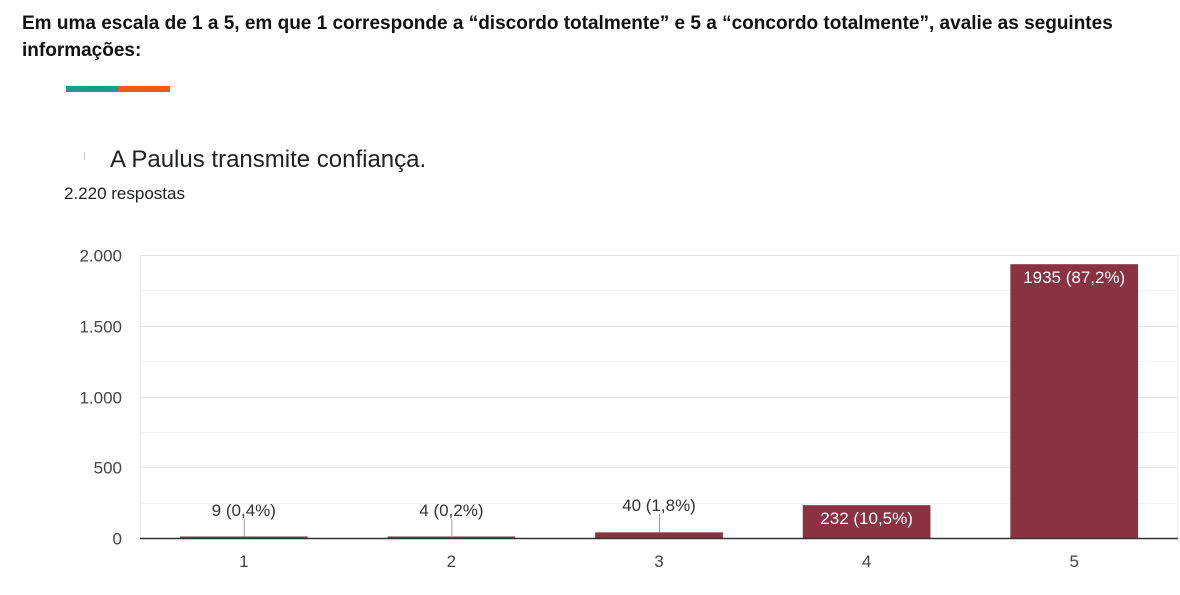 The image size is (1180, 595). I want to click on x-tick-label: 5, so click(1073, 561).